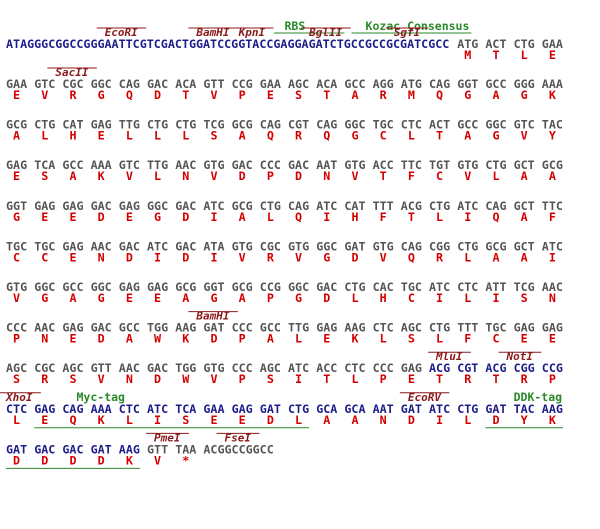 This screenshot has width=600, height=529. Describe the element at coordinates (44, 84) in the screenshot. I see `codon: GTC` at that location.